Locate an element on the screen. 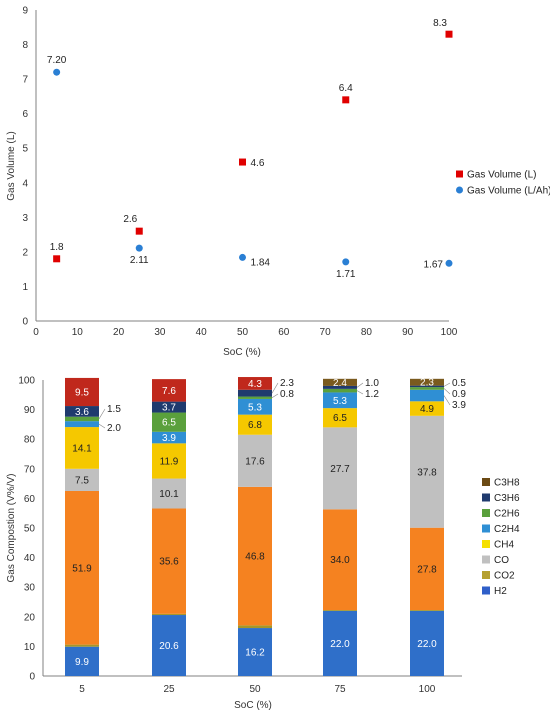 Image resolution: width=550 pixels, height=713 pixels. bar-segment-h2s is located at coordinates (169, 390).